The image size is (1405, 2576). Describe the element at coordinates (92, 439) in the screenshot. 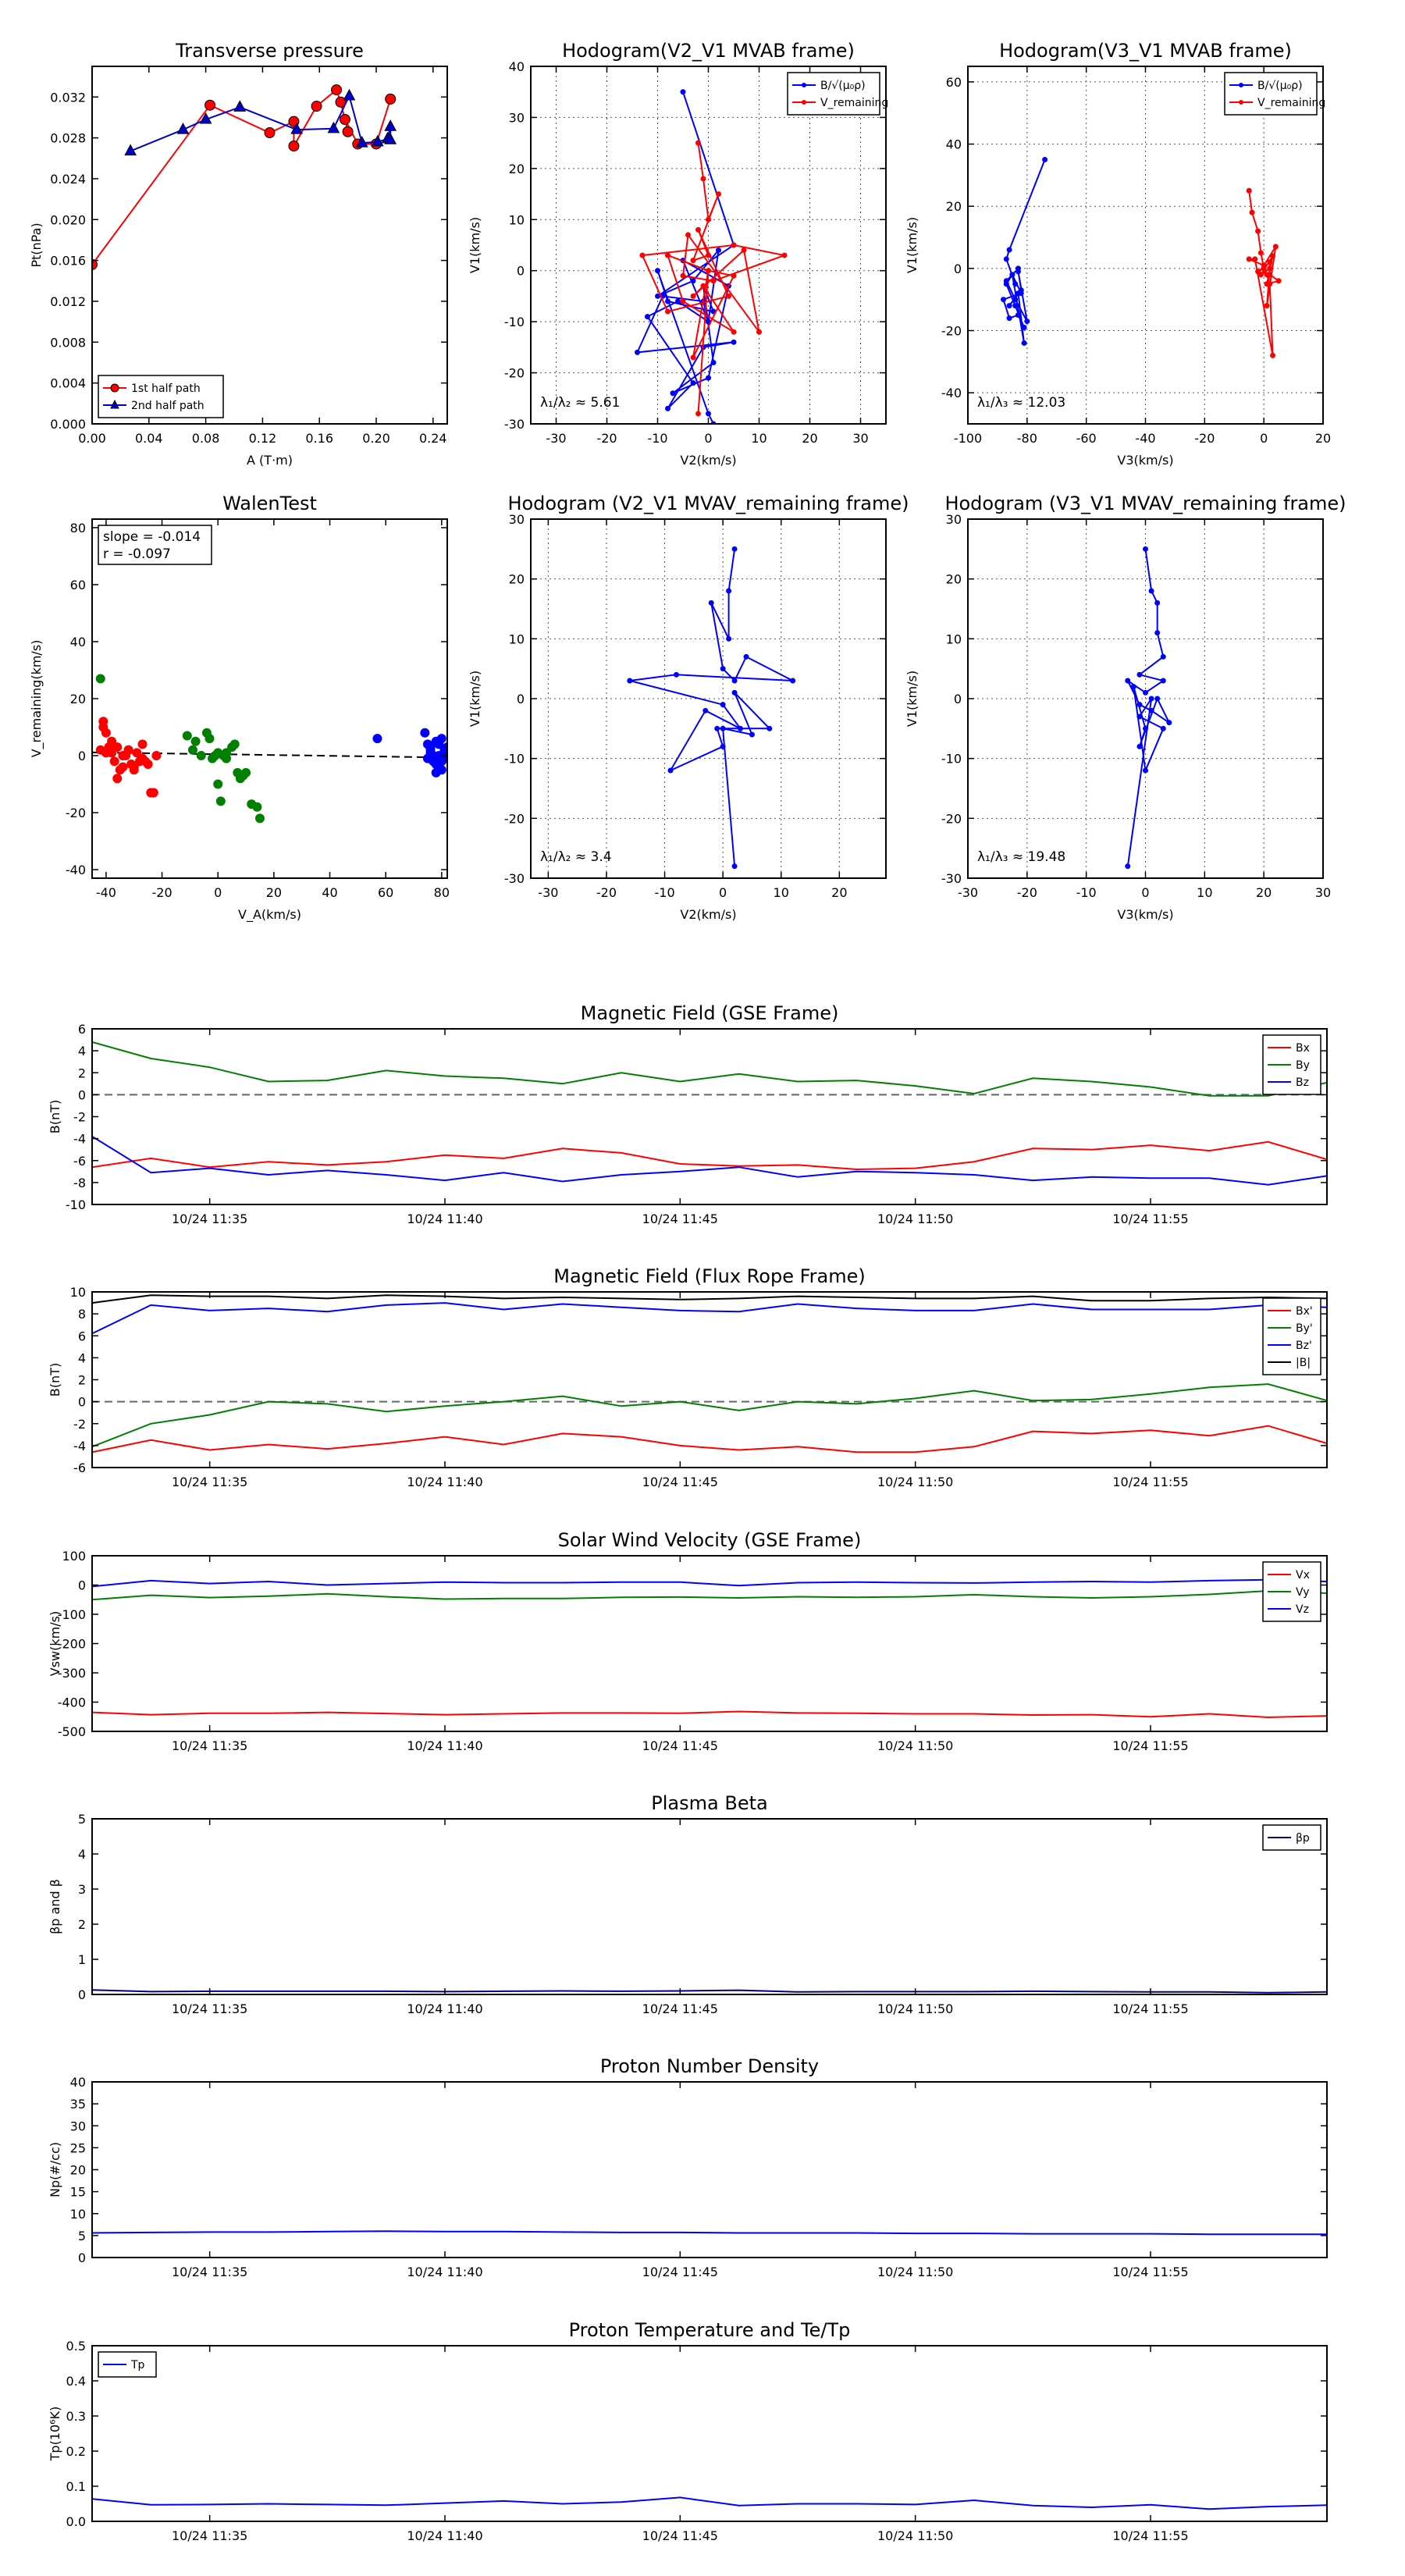

I see `x-tick-label: 0.00` at that location.